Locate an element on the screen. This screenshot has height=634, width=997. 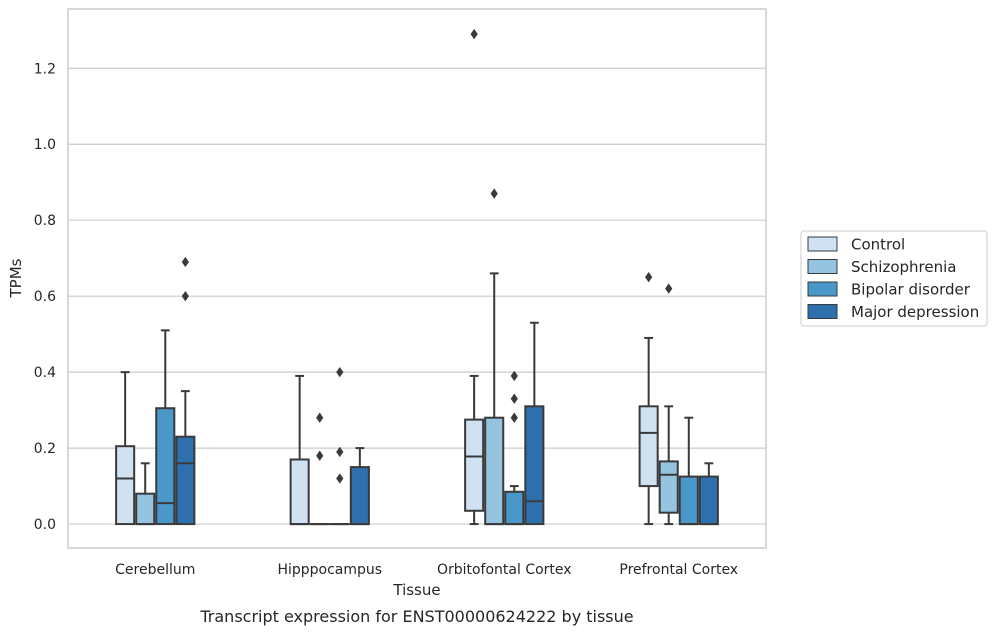
y-tick-label: 1.2 is located at coordinates (45, 69).